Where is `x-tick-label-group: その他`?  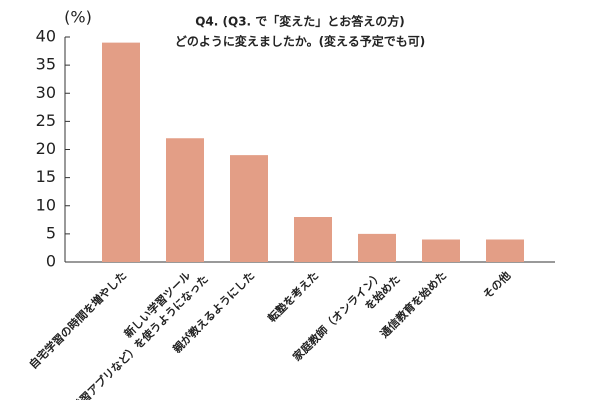 x-tick-label-group: その他 is located at coordinates (496, 284).